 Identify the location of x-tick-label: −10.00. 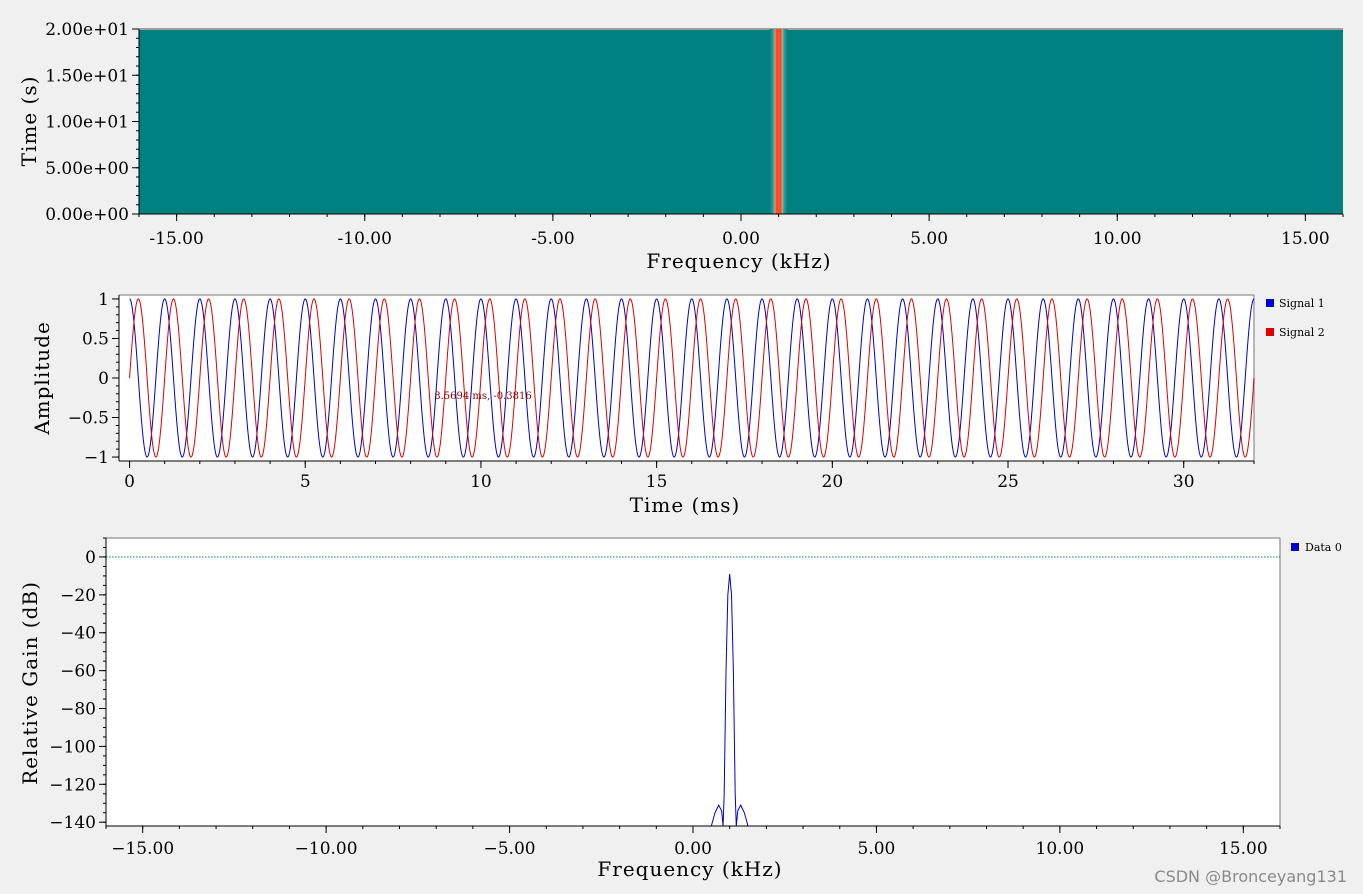
(326, 849).